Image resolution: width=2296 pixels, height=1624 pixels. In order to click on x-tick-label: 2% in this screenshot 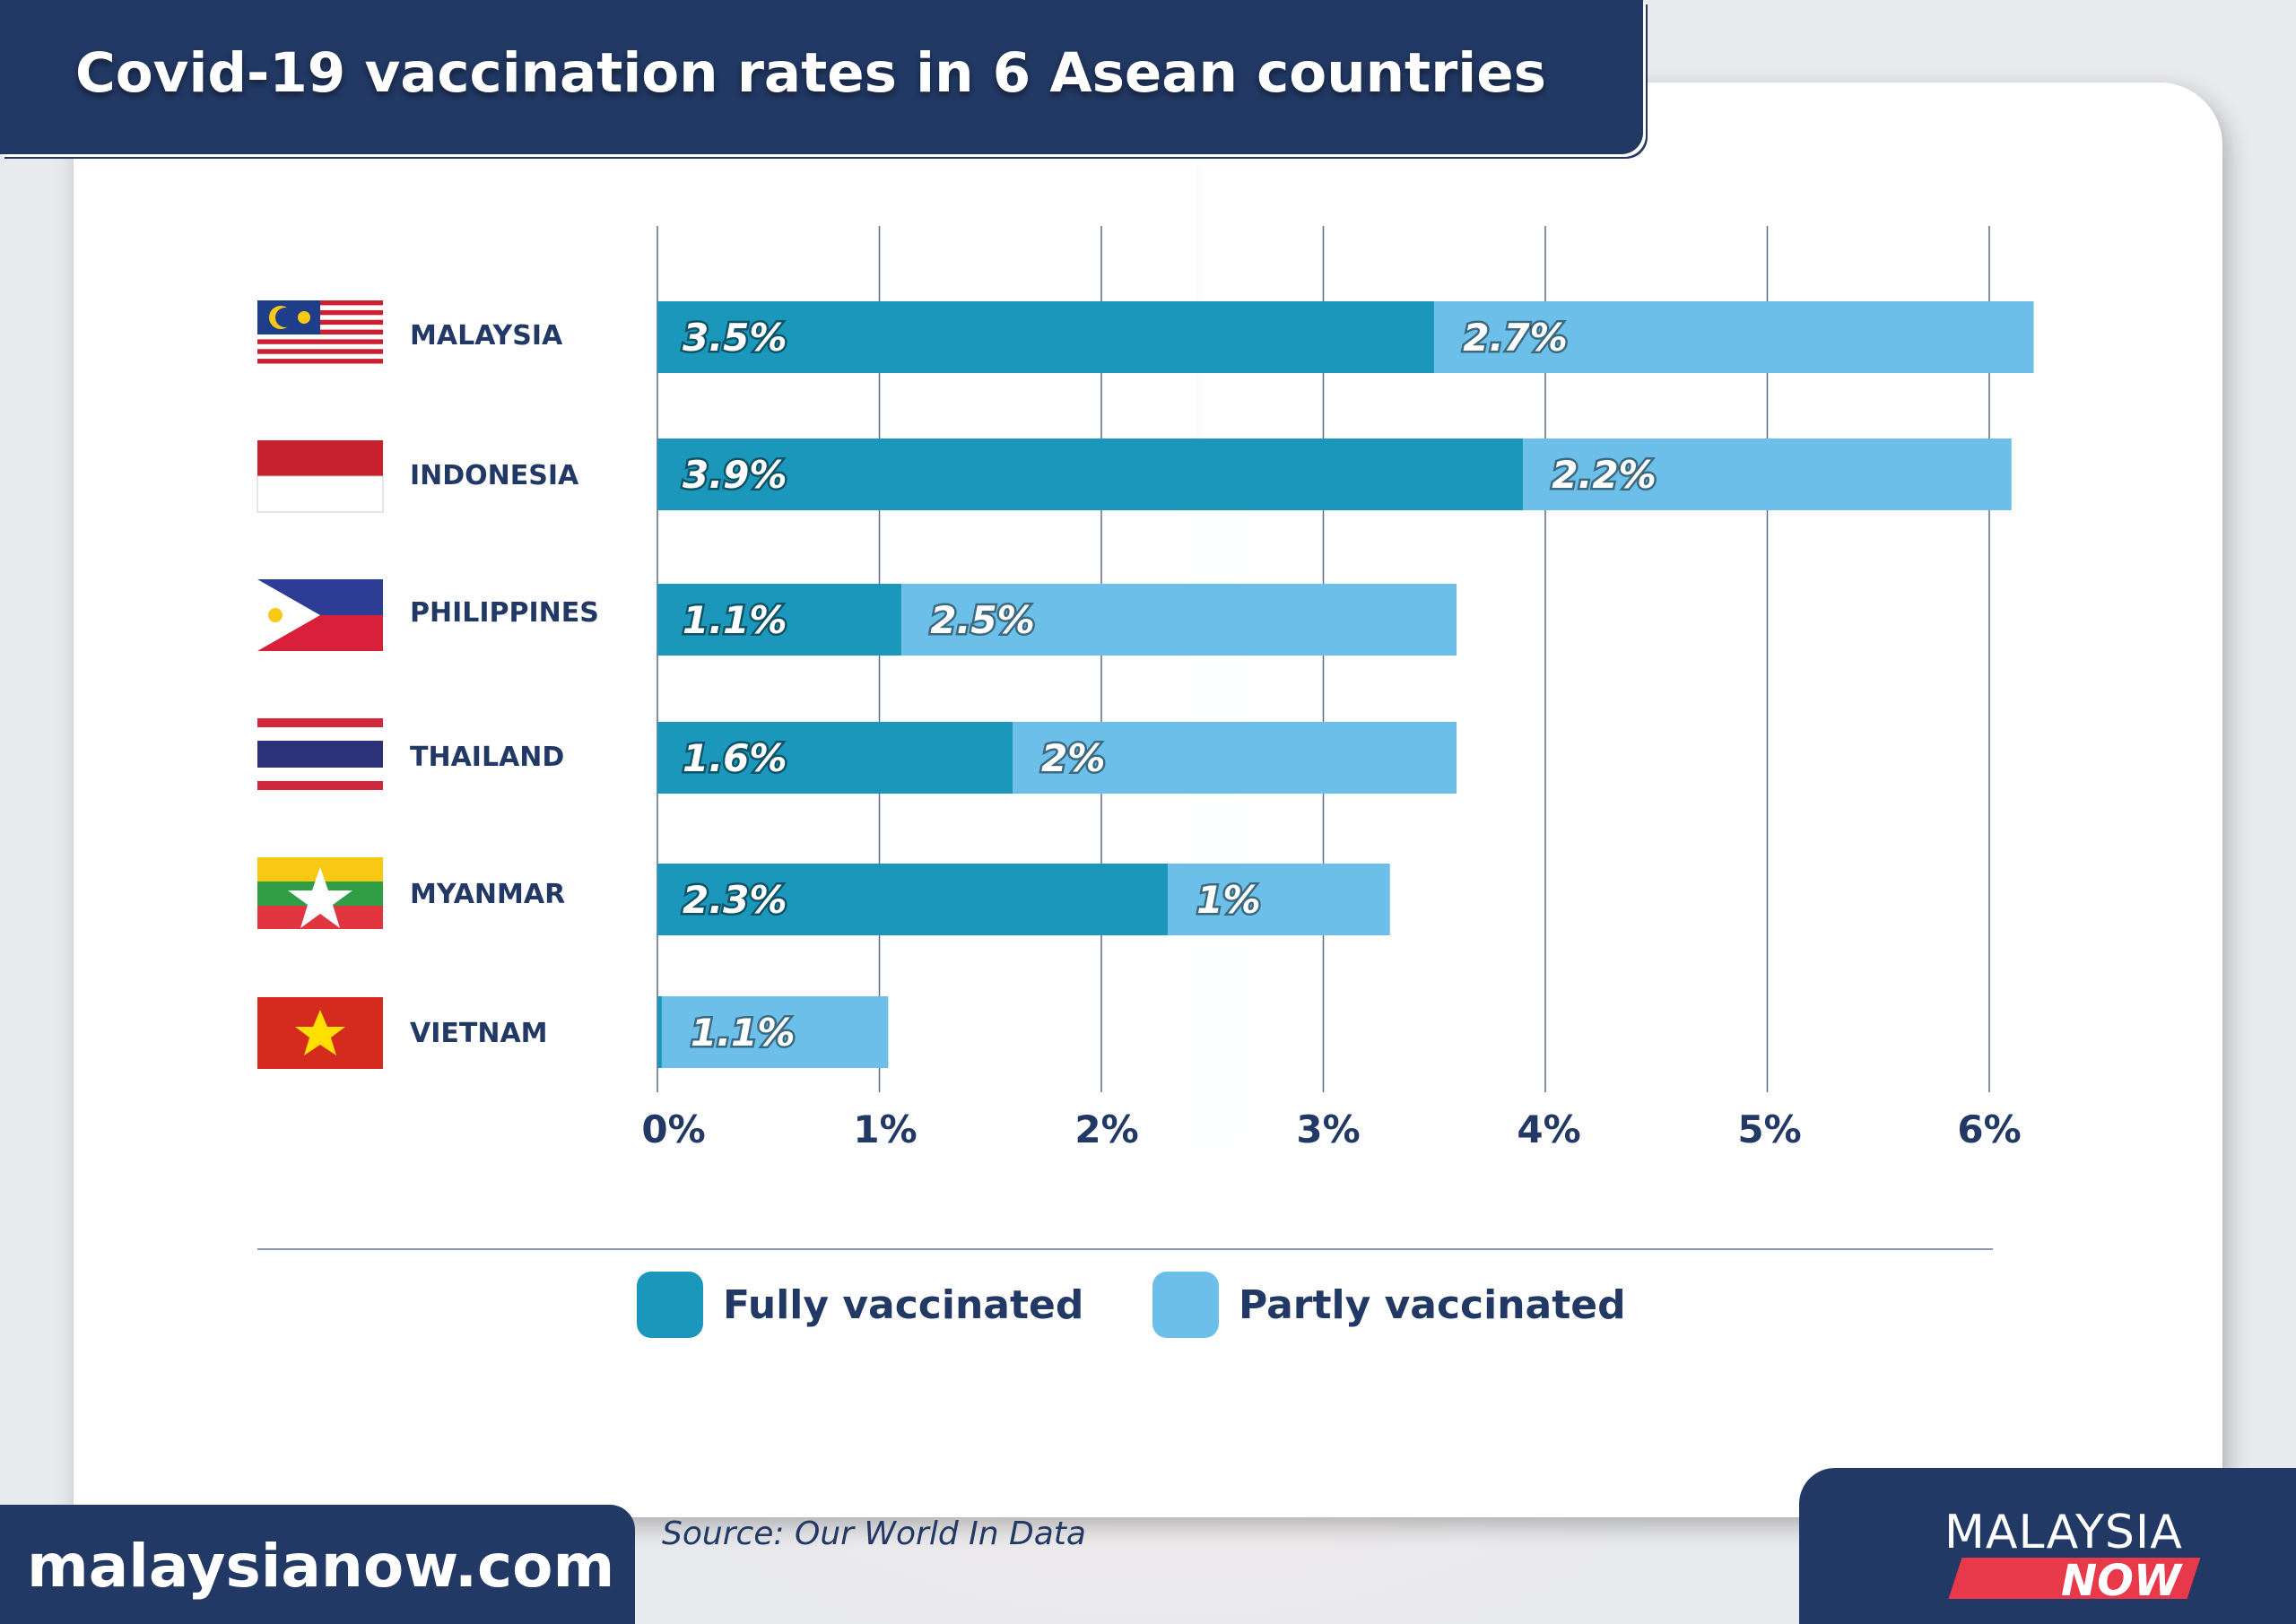, I will do `click(1106, 1129)`.